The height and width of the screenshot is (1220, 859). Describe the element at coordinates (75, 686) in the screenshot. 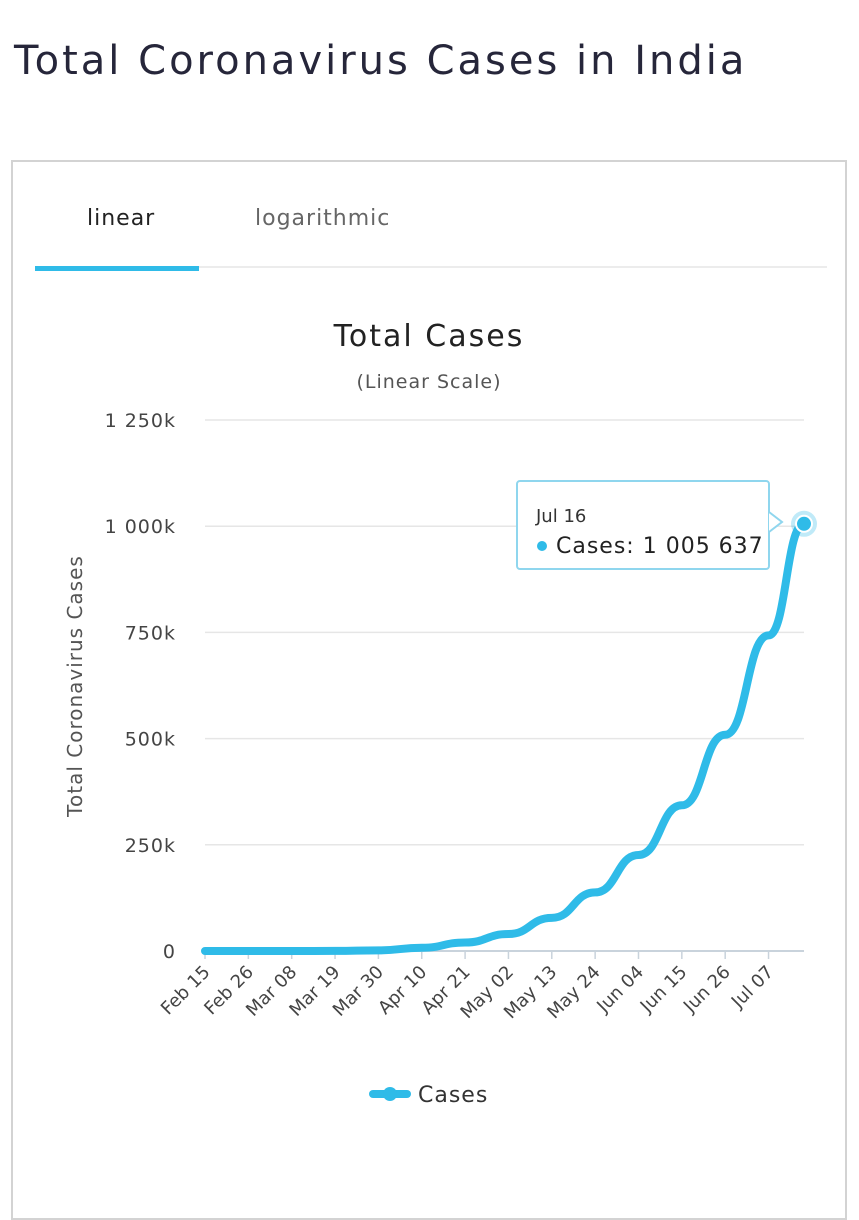

I see `y-axis-label: Total Coronavirus Cases` at that location.